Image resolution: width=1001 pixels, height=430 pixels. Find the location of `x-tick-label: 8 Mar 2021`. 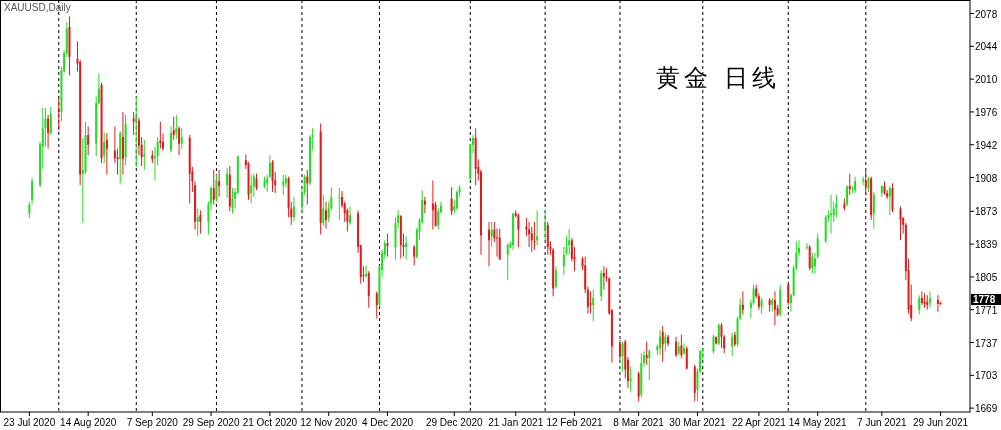

x-tick-label: 8 Mar 2021 is located at coordinates (639, 422).